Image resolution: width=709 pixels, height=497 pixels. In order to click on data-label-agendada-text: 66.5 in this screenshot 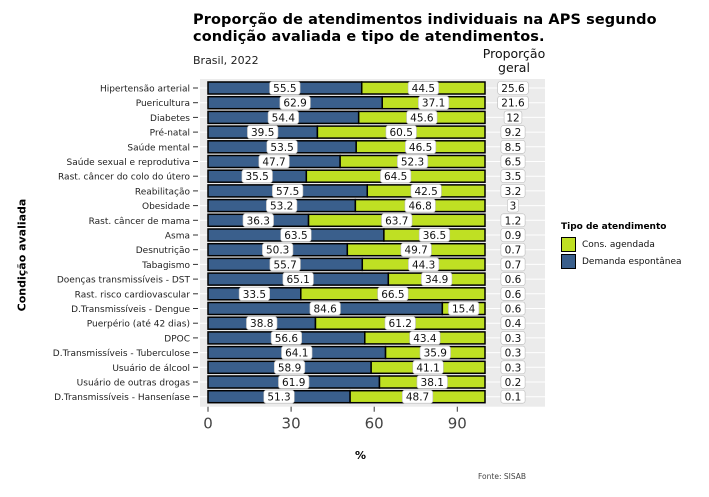, I will do `click(392, 295)`.